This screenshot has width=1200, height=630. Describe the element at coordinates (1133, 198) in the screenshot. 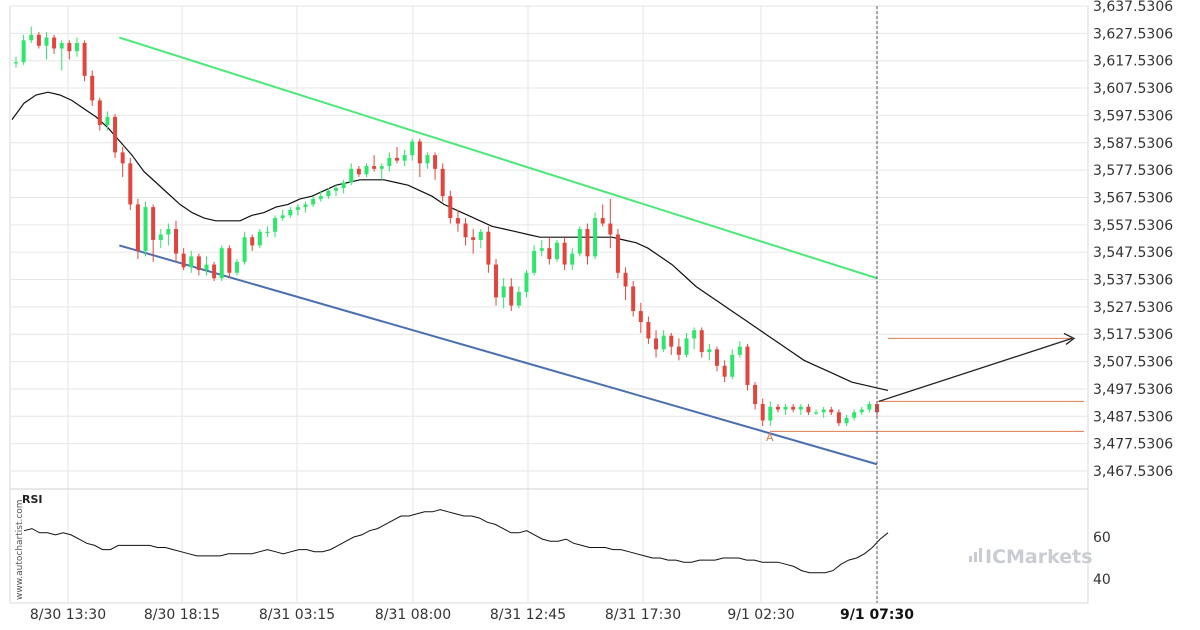

I see `price-tick-label: 3,567.5306` at that location.